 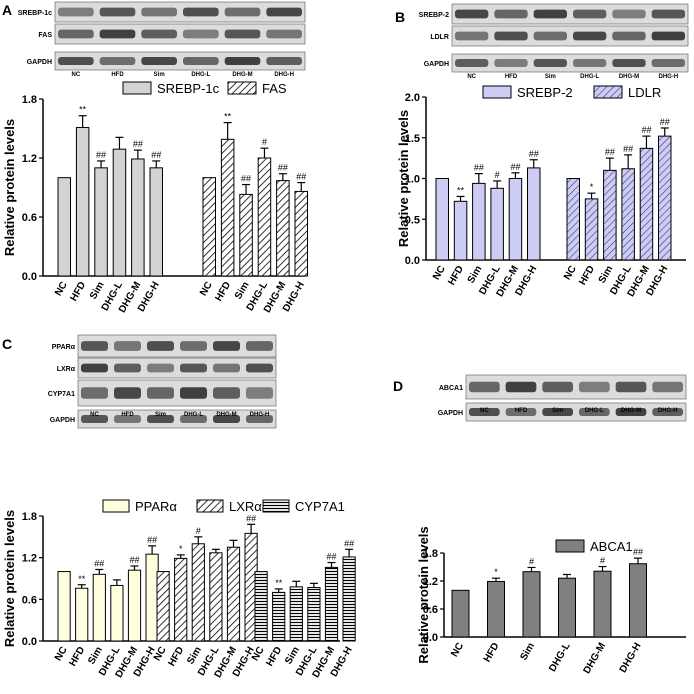 I want to click on legend-label: PPARα, so click(x=156, y=506).